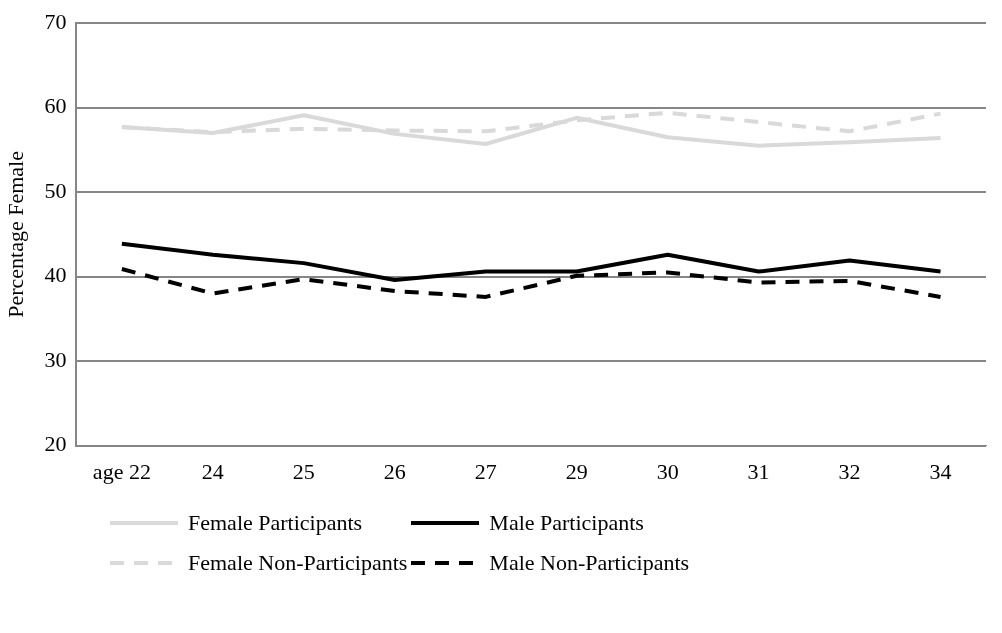  What do you see at coordinates (55, 21) in the screenshot?
I see `y-tick-label: 70` at bounding box center [55, 21].